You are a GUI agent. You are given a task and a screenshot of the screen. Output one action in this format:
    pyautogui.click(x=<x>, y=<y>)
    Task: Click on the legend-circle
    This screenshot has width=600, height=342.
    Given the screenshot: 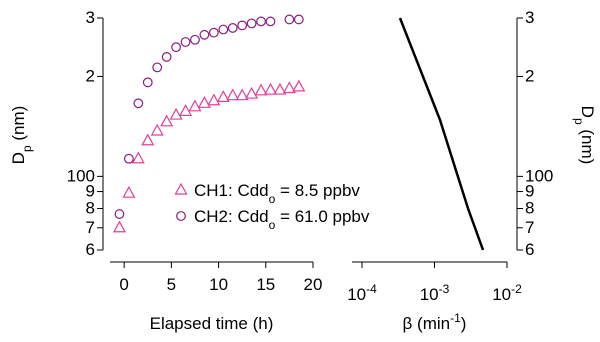 What is the action you would take?
    pyautogui.click(x=181, y=216)
    